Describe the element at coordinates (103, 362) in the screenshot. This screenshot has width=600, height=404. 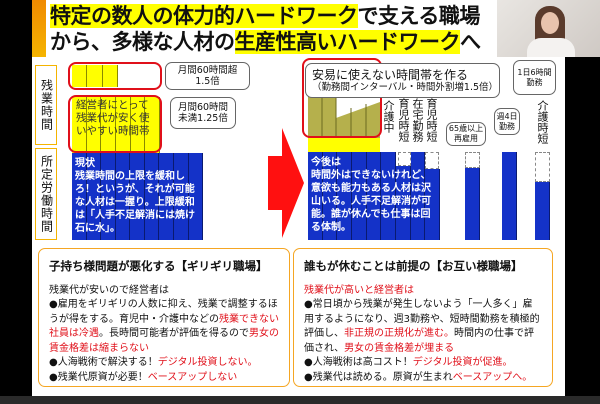
I see `text: ●人海戦術で解決する！` at that location.